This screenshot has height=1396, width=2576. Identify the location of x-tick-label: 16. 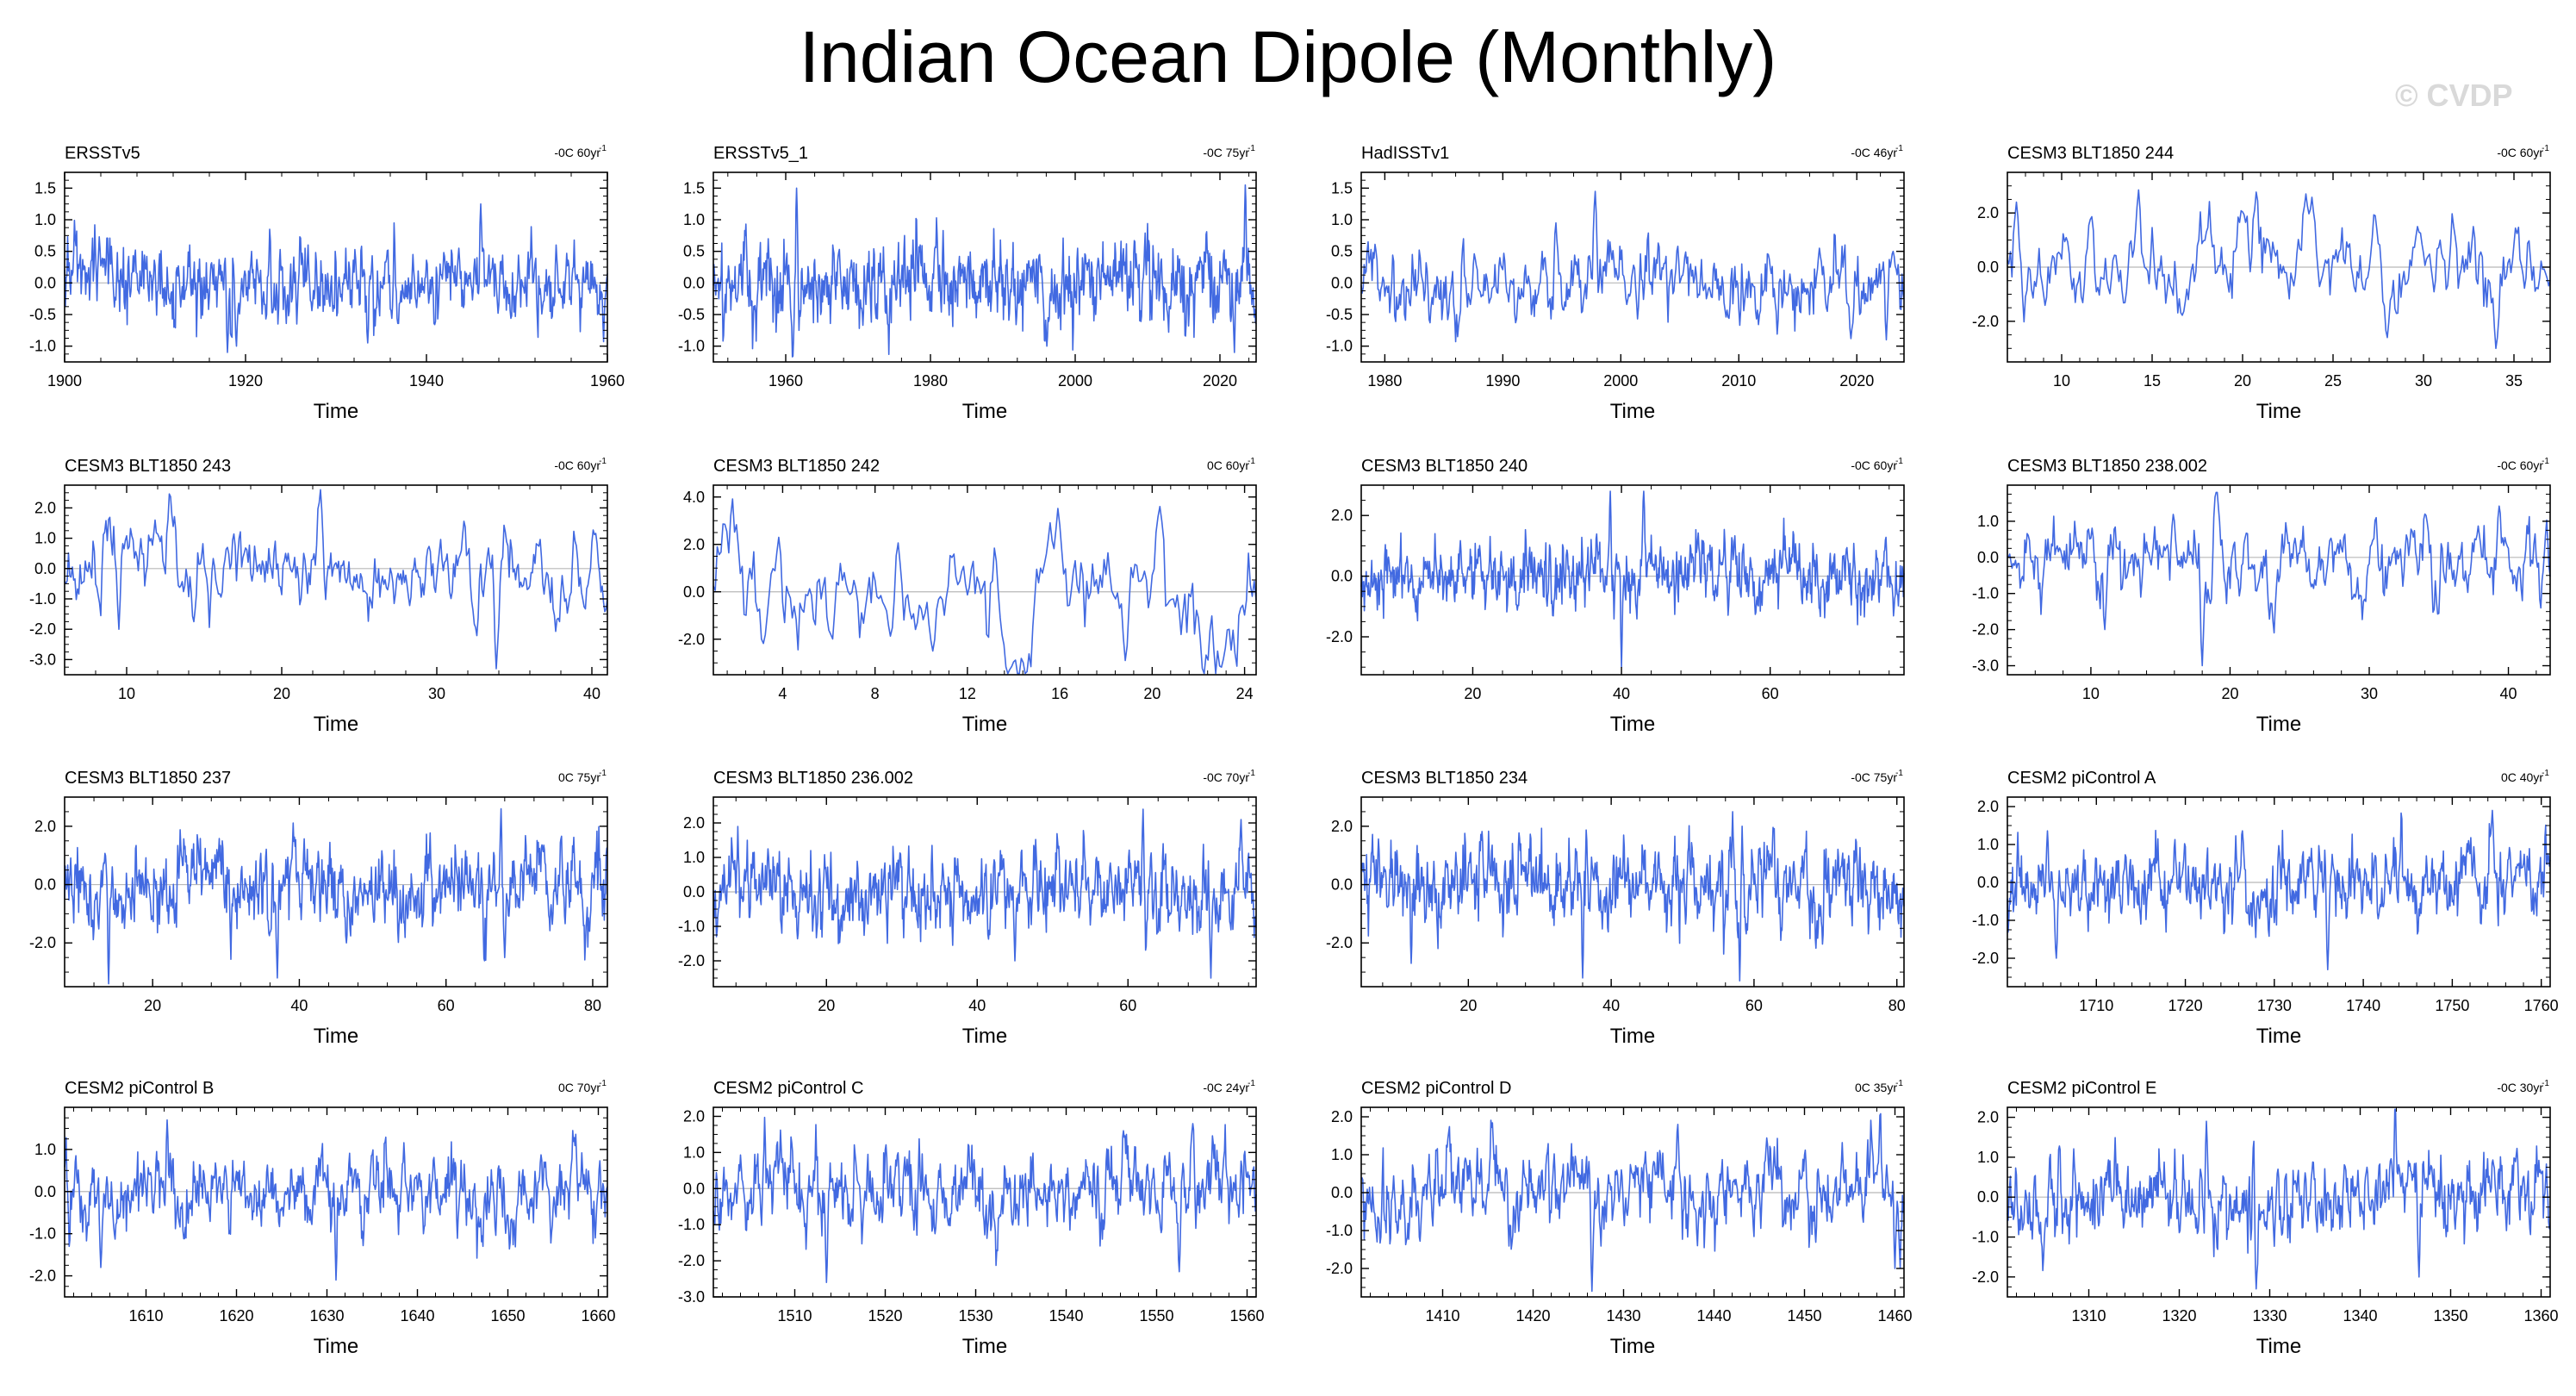
(1060, 693).